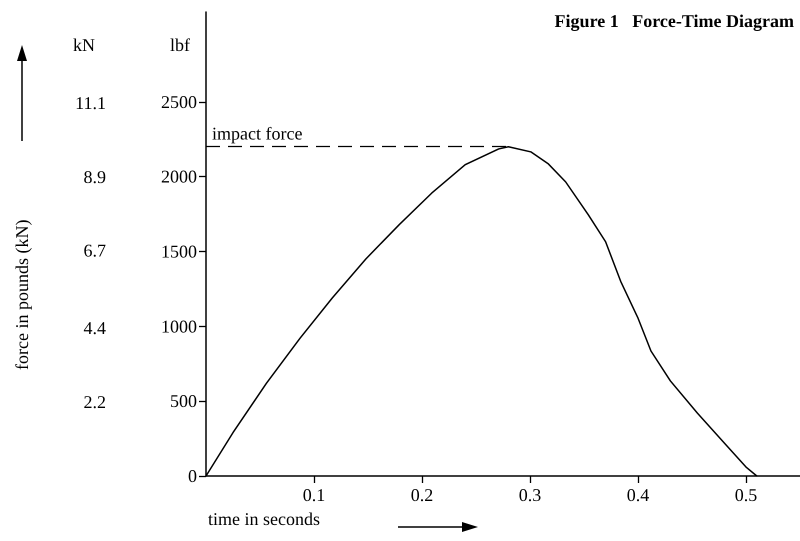  What do you see at coordinates (530, 495) in the screenshot?
I see `x-tick-label: 0.3` at bounding box center [530, 495].